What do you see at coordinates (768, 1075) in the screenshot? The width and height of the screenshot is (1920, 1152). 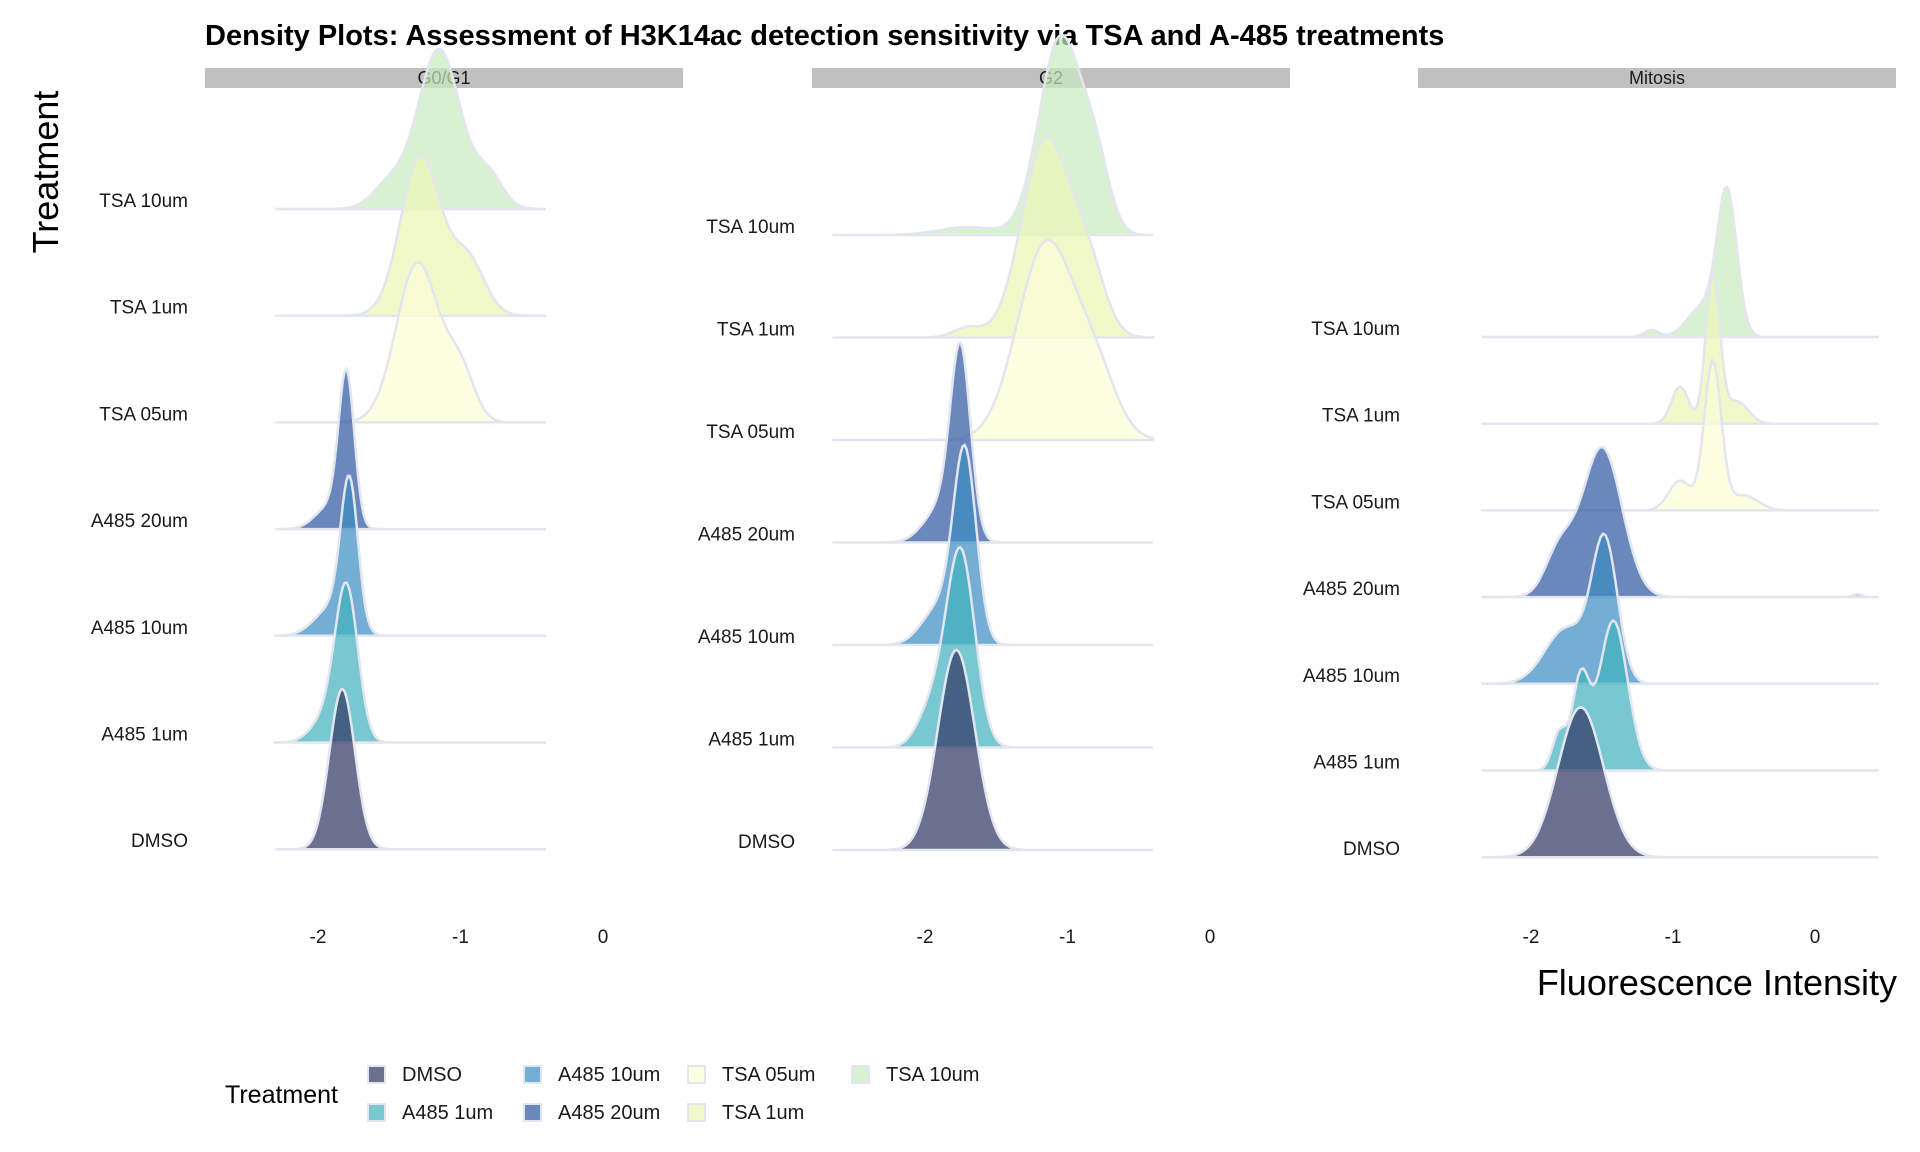 I see `legend-label: TSA 05um` at bounding box center [768, 1075].